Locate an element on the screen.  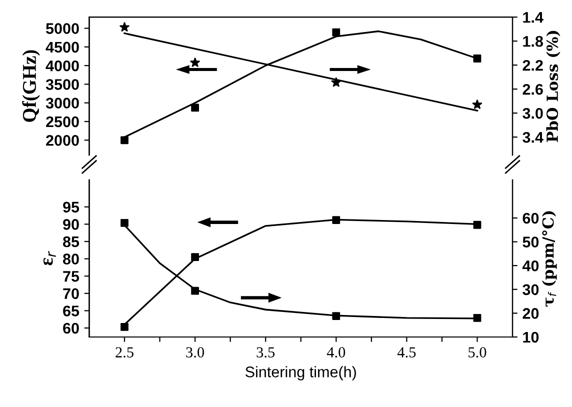
y-tick-label: 80 is located at coordinates (71, 259).